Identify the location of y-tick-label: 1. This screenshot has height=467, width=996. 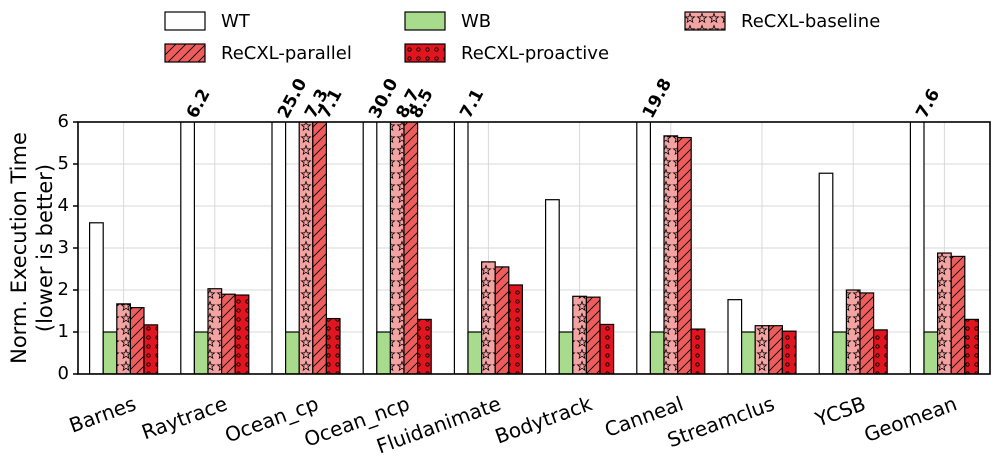
(63, 331).